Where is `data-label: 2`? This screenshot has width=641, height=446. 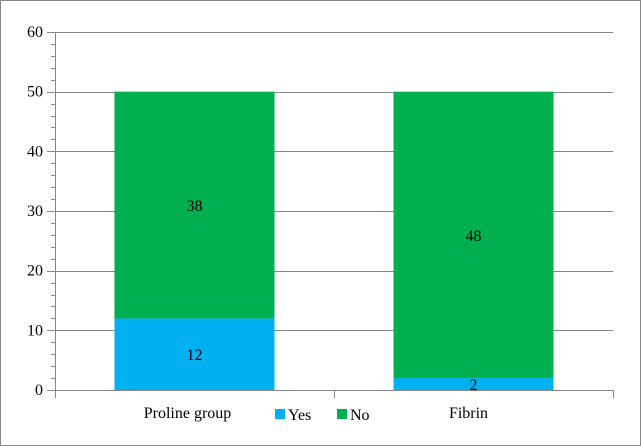 data-label: 2 is located at coordinates (474, 385).